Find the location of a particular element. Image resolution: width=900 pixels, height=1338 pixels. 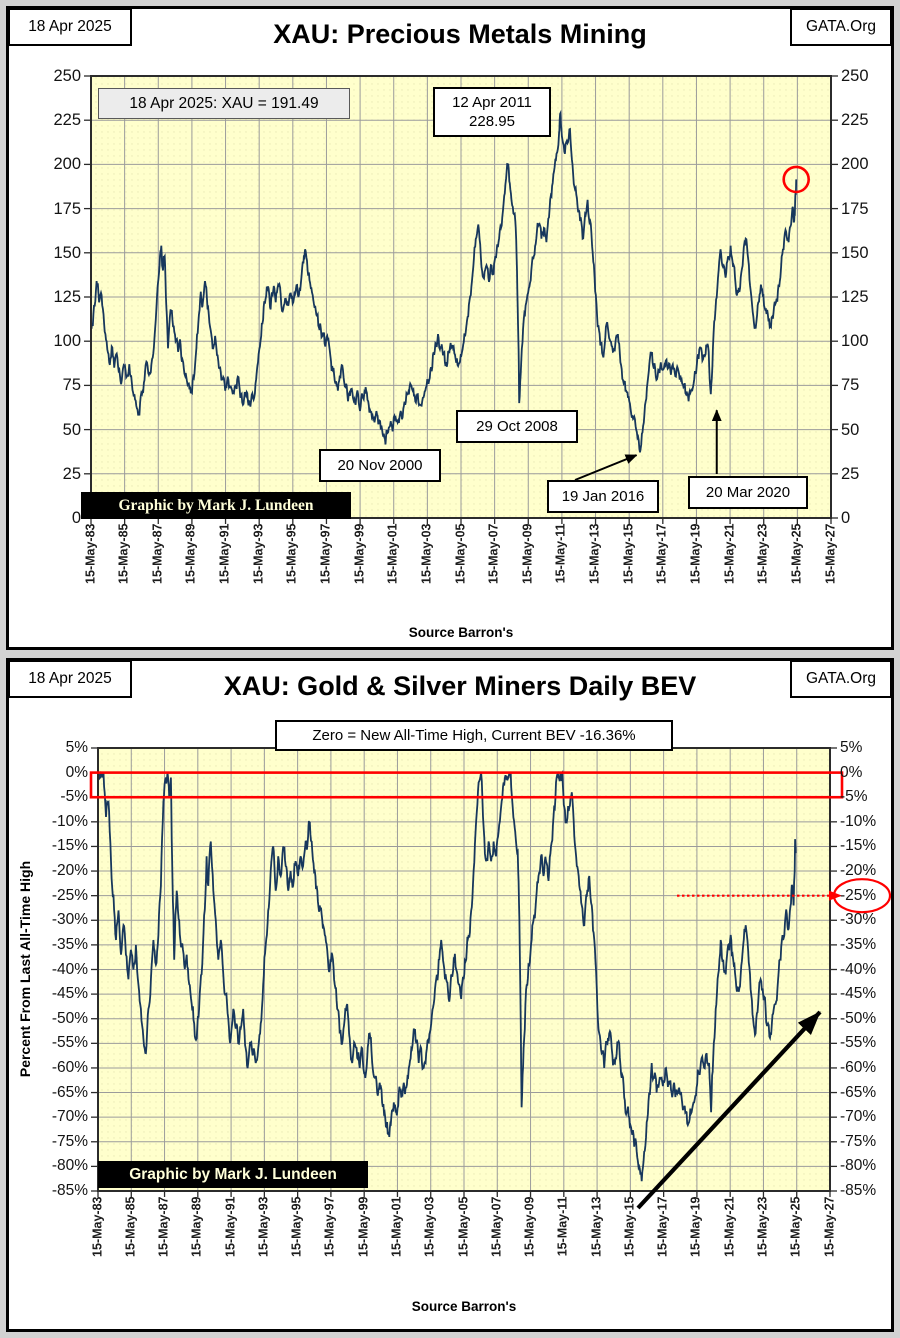

arrow-to-jan-2016-low is located at coordinates (606, 467).